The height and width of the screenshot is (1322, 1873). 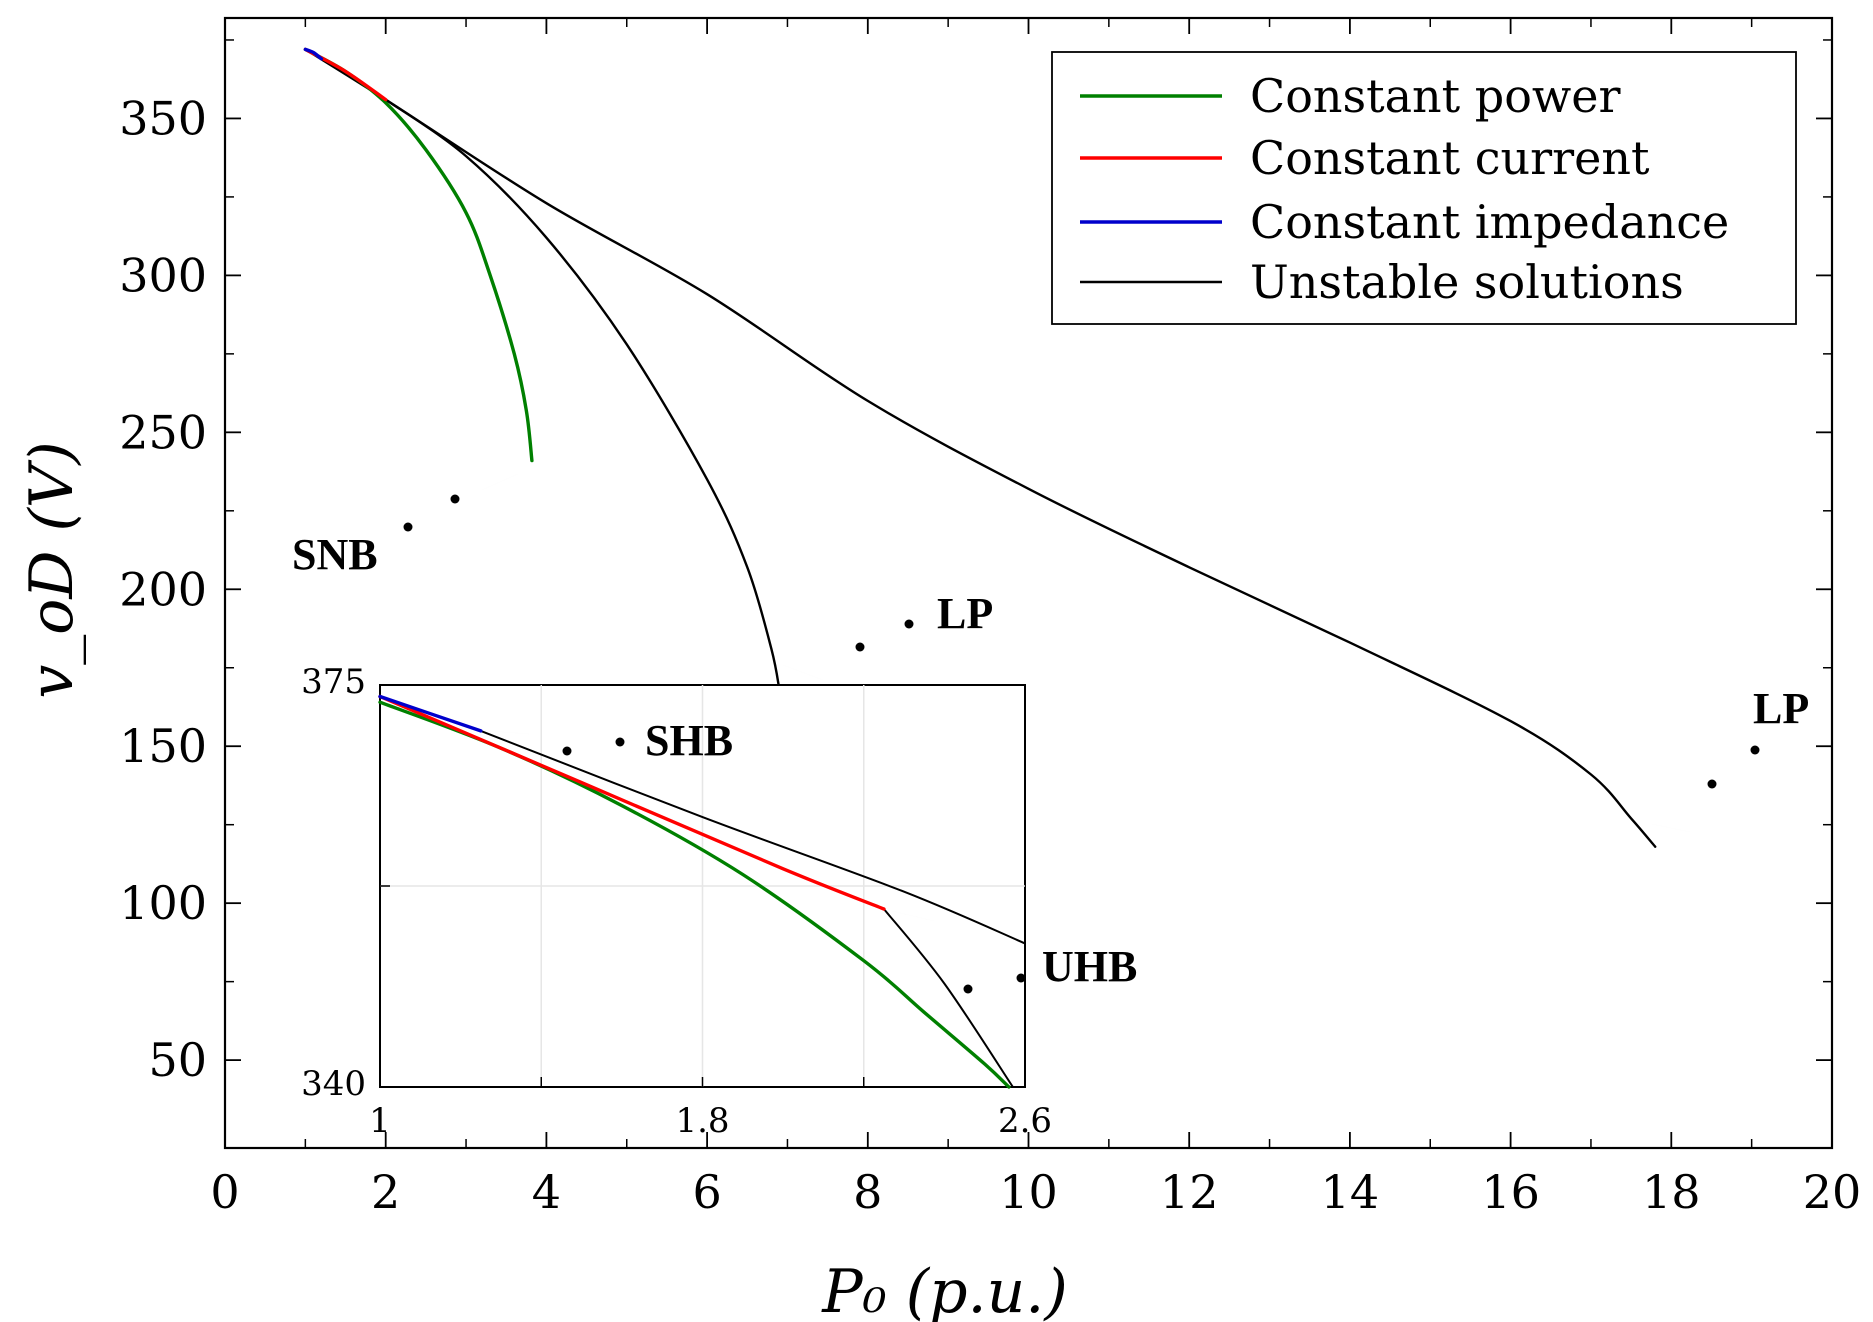 I want to click on lp-label-1: LP, so click(x=965, y=613).